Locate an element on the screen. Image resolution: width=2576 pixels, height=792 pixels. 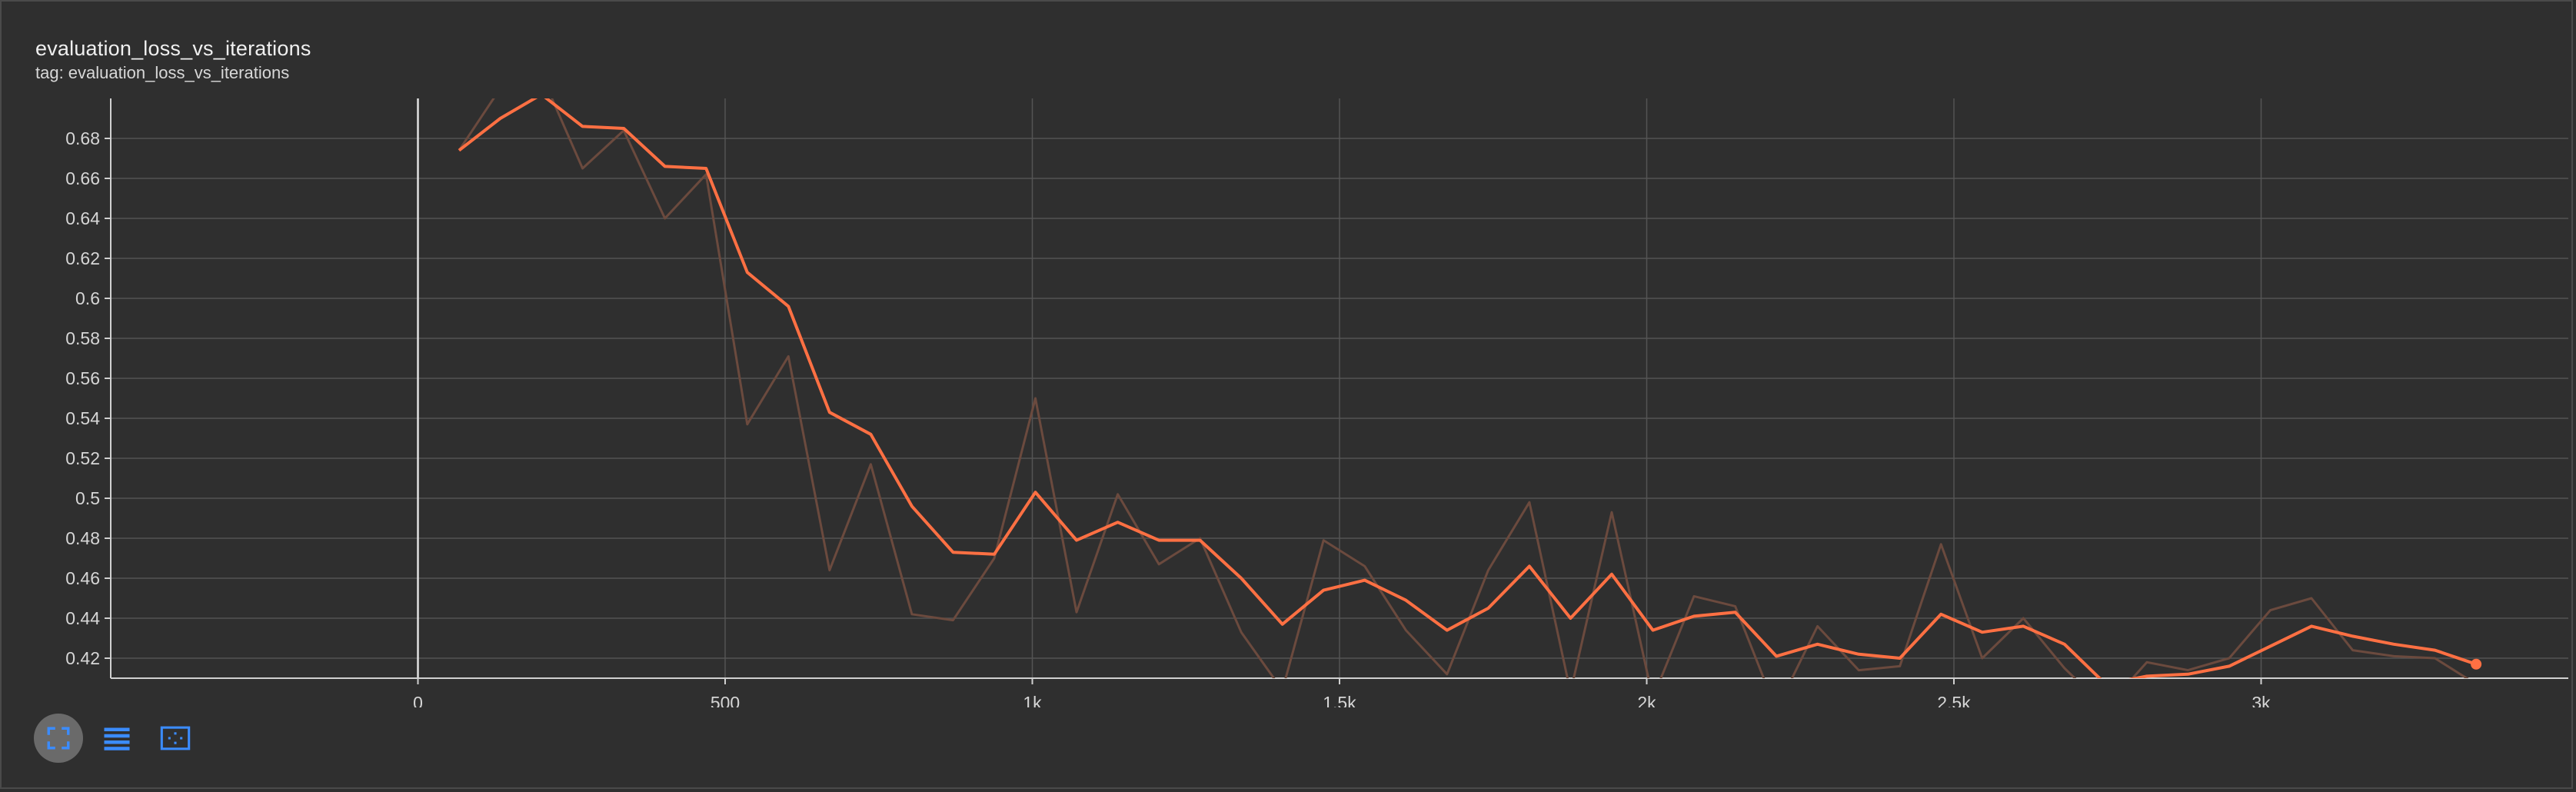
y-tick-label: 0.46 is located at coordinates (82, 578).